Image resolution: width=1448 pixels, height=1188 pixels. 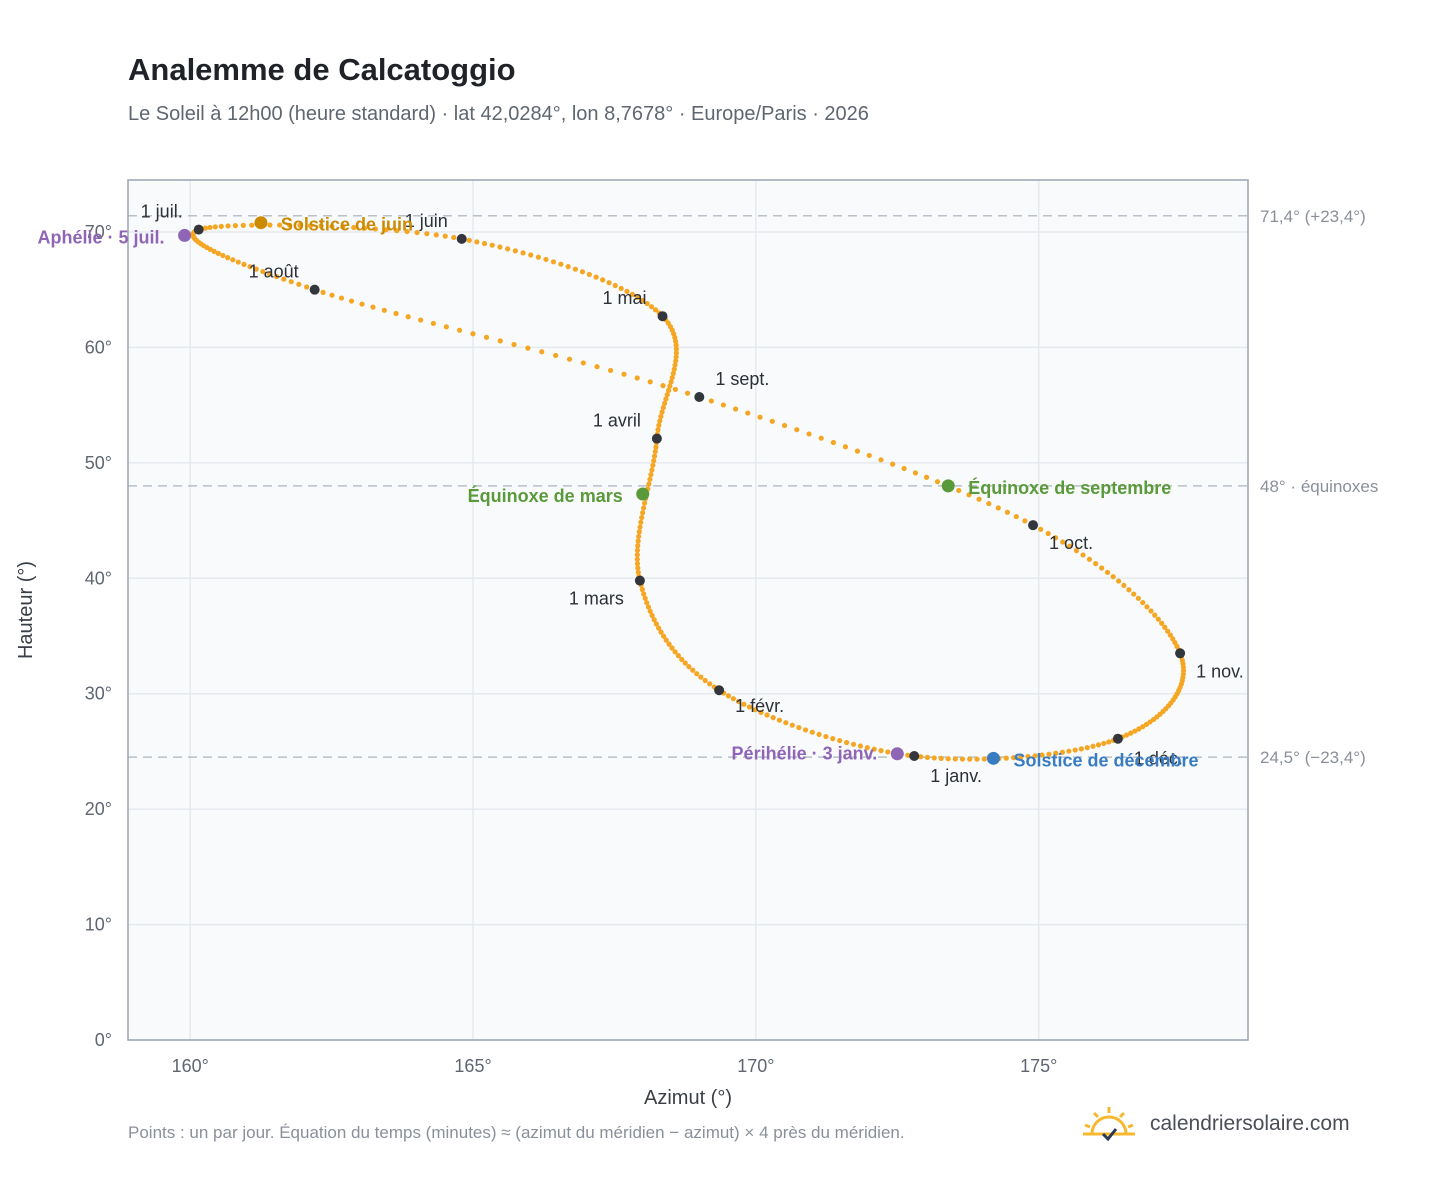 I want to click on event-label: Solstice de juin, so click(x=347, y=225).